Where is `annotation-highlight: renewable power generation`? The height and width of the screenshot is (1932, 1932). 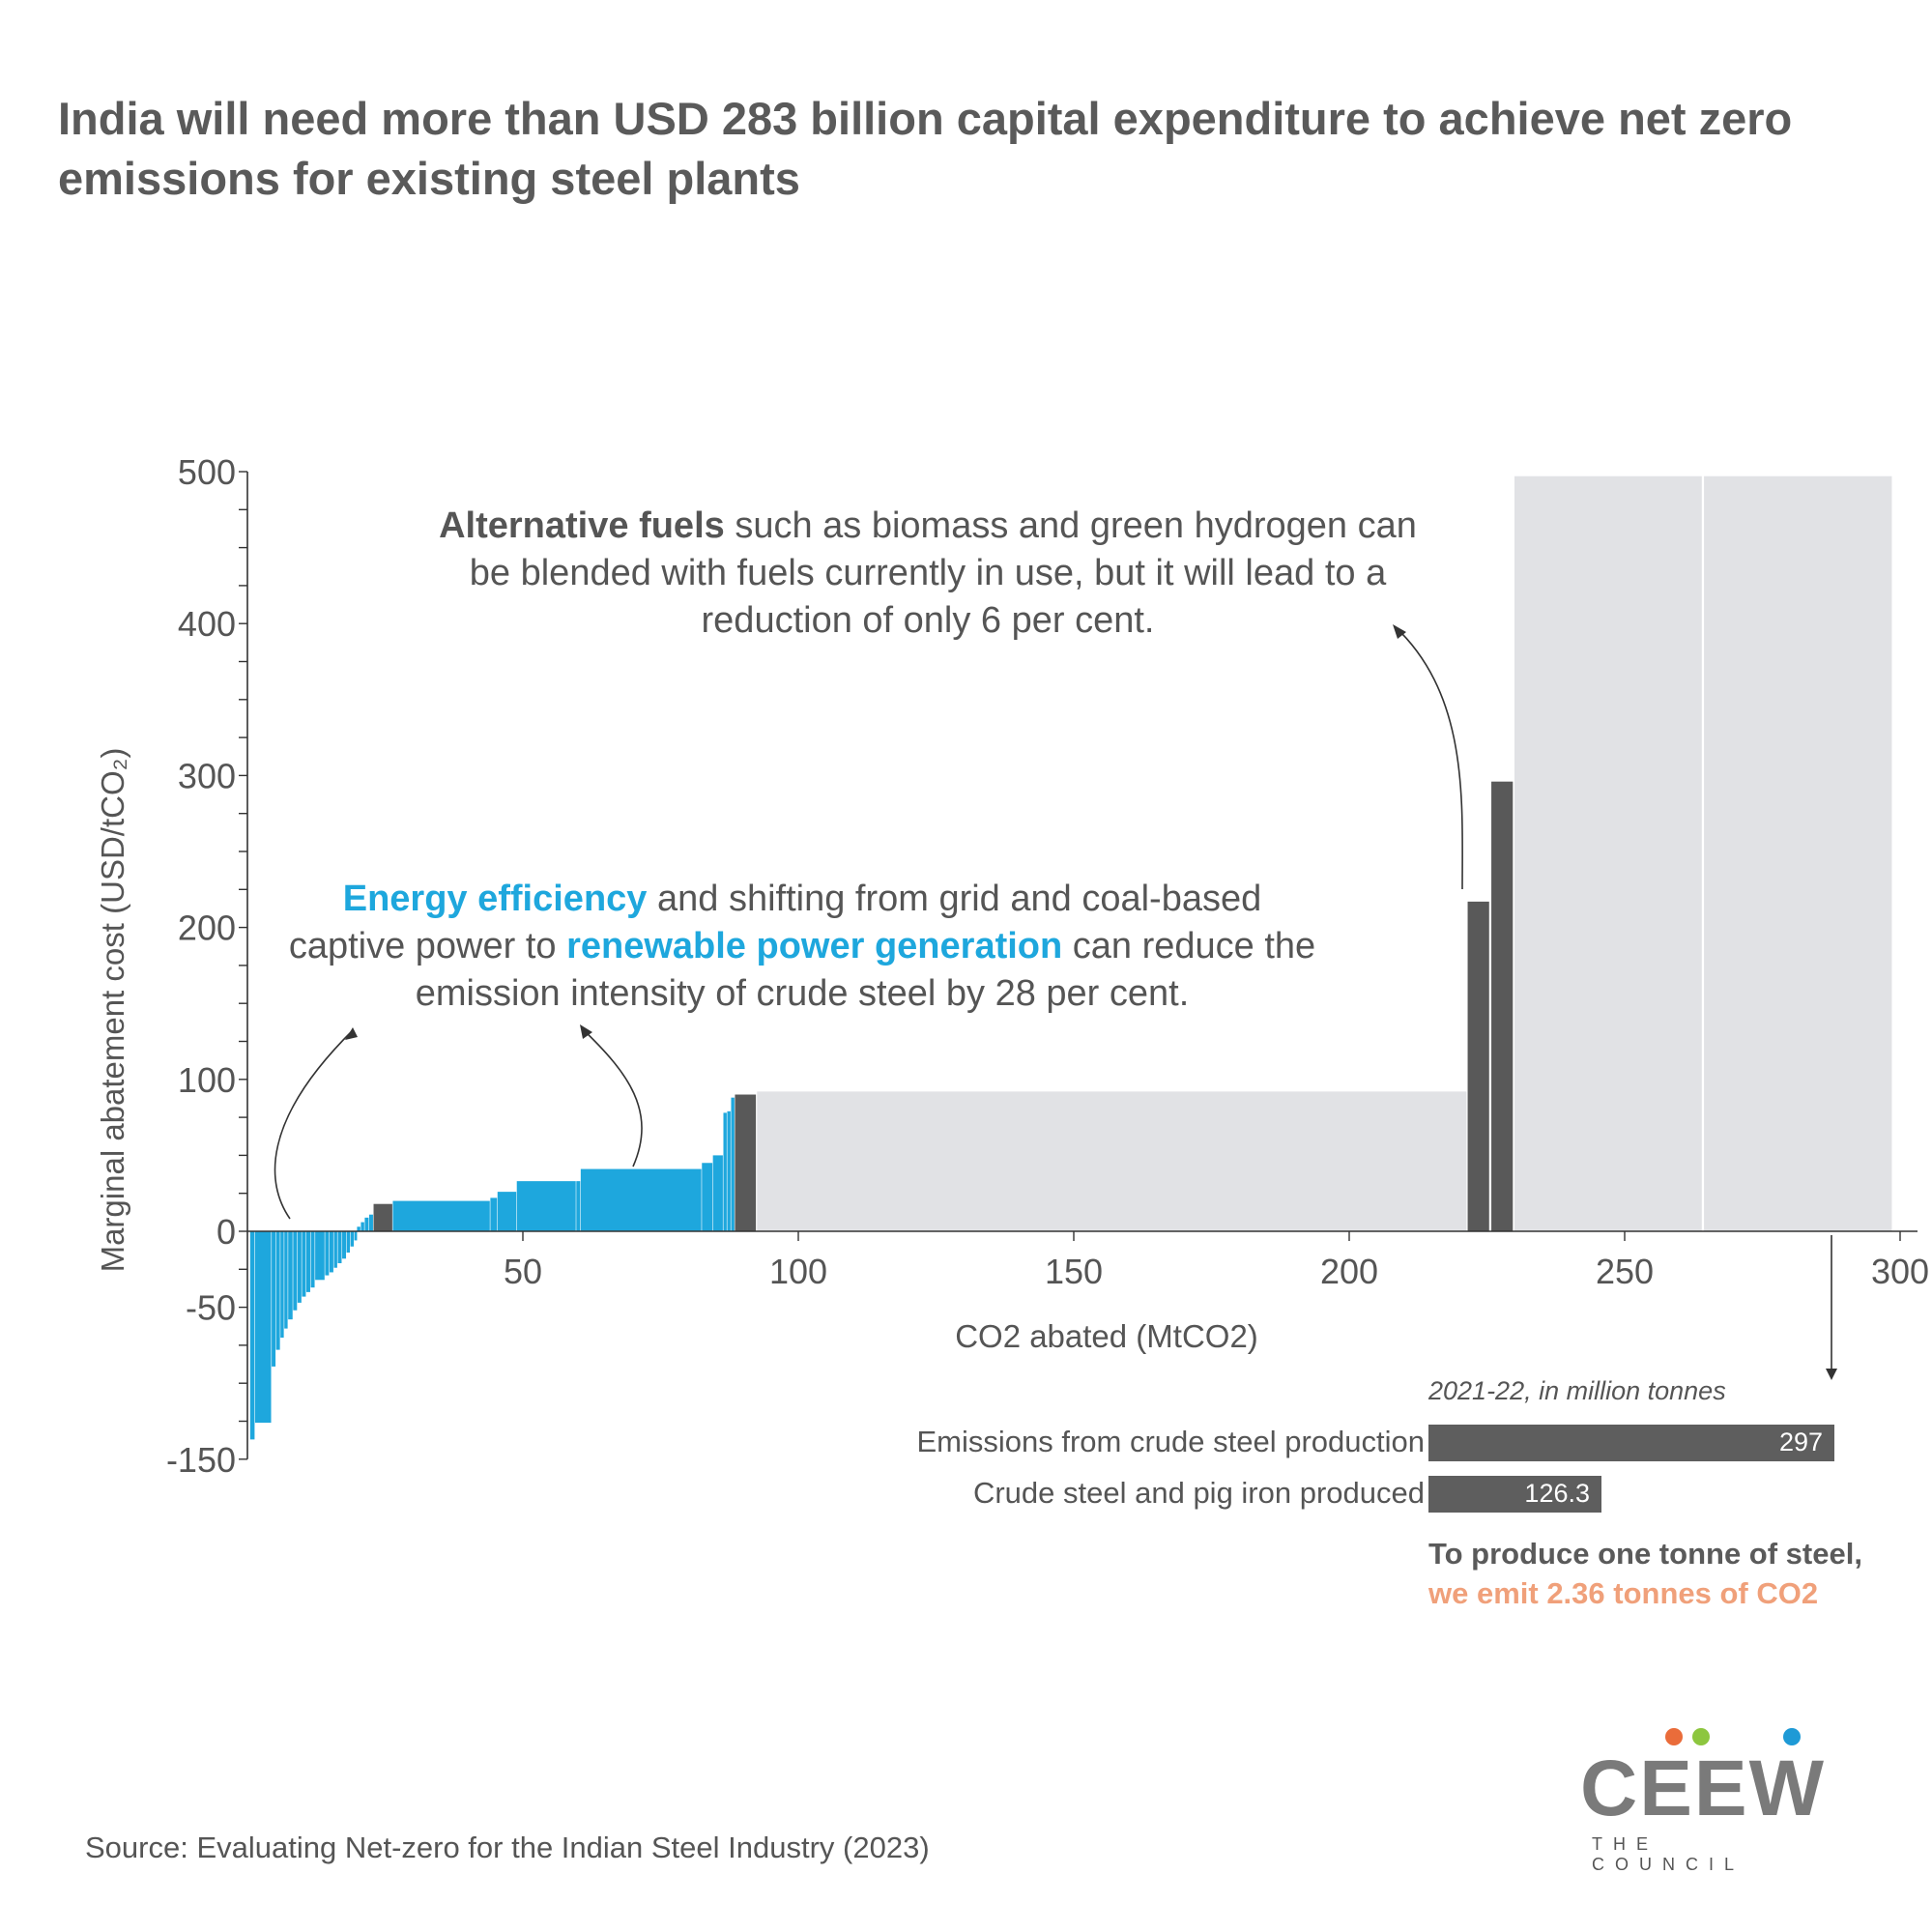 annotation-highlight: renewable power generation is located at coordinates (814, 946).